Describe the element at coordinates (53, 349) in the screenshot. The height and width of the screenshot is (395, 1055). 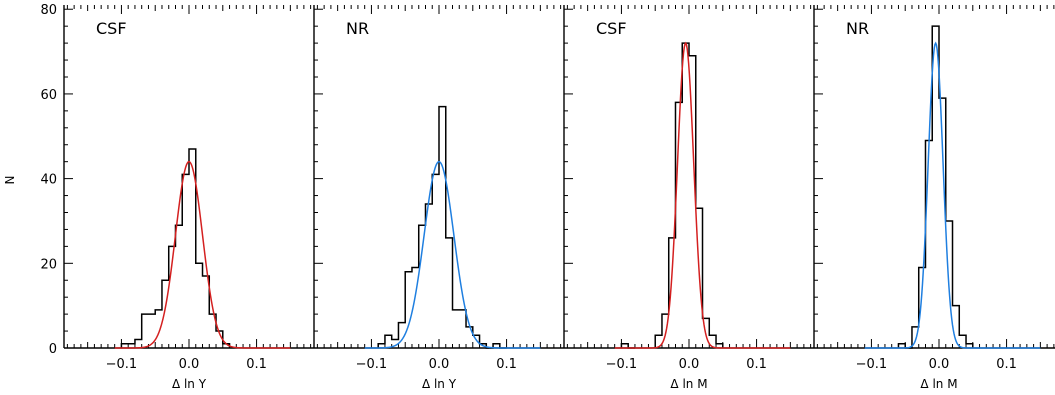
I see `y-tick-label: 0` at that location.